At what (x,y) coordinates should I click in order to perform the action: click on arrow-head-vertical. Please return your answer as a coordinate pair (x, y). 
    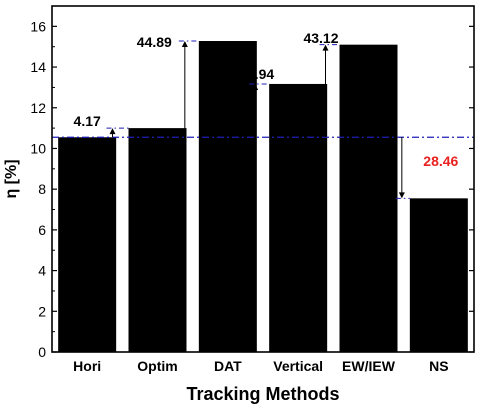
    Looking at the image, I should click on (255, 86).